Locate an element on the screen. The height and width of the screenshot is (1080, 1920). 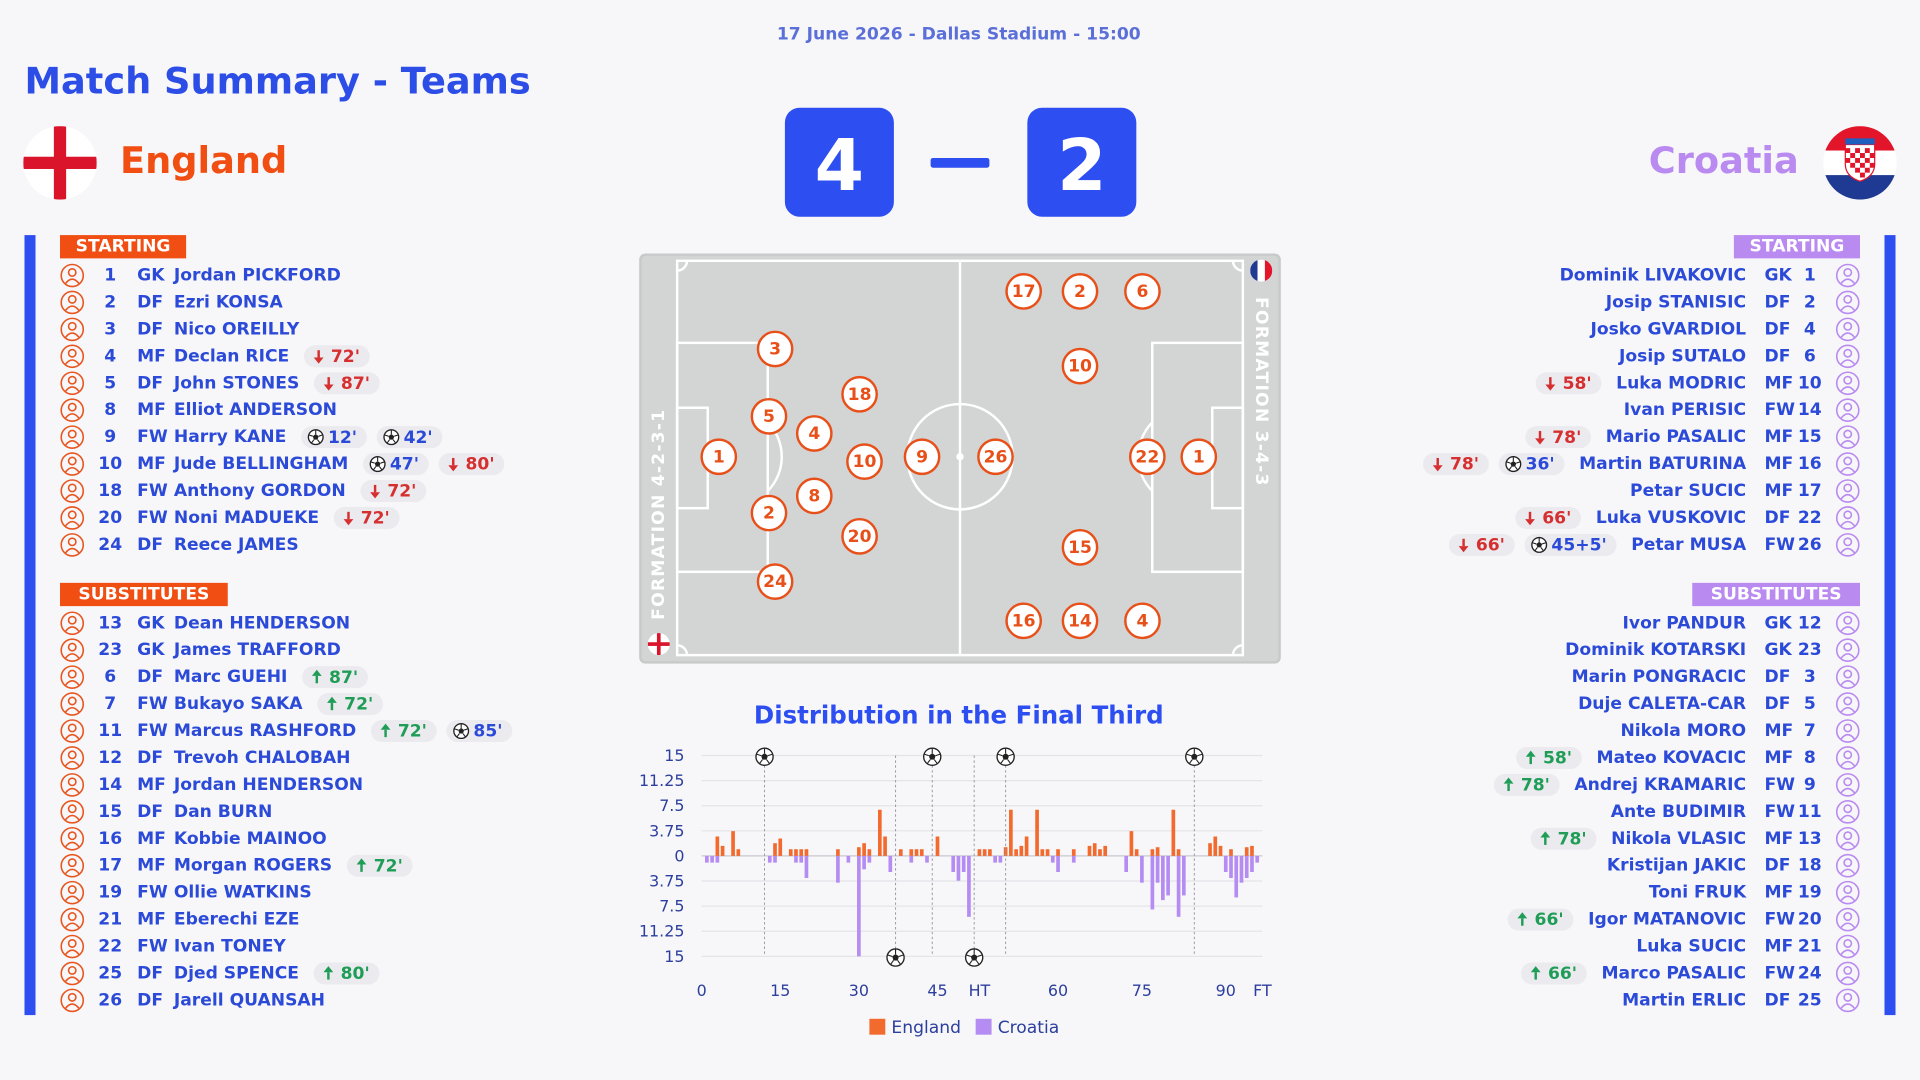
score-dash is located at coordinates (960, 162).